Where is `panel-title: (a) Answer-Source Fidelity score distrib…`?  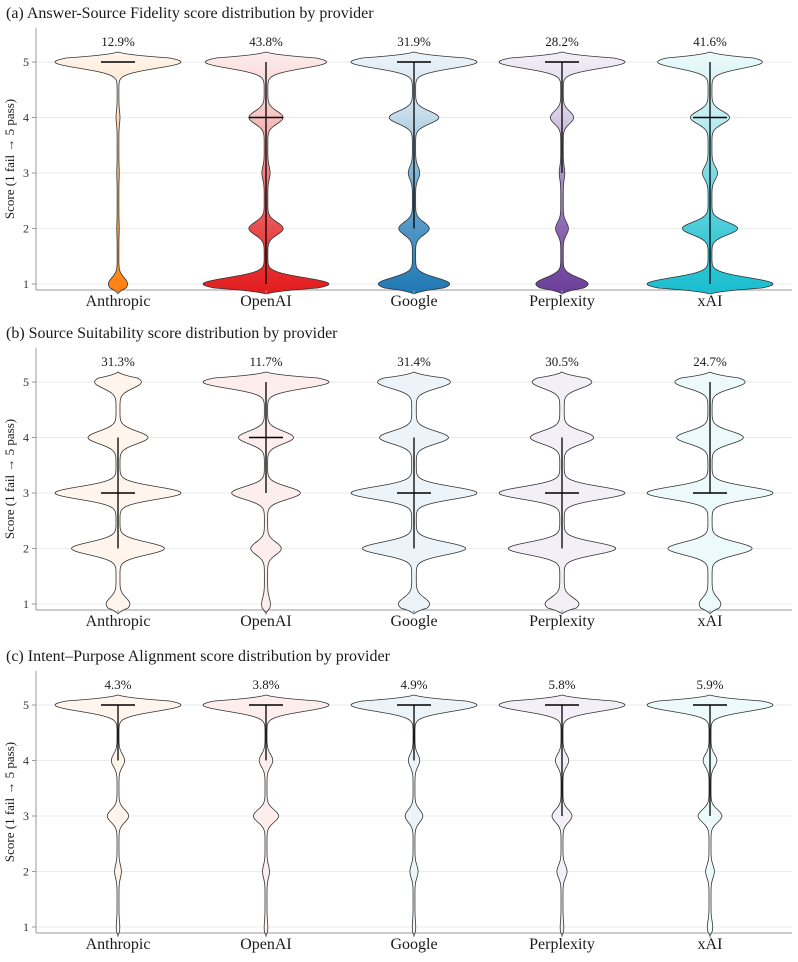 panel-title: (a) Answer-Source Fidelity score distrib… is located at coordinates (190, 13).